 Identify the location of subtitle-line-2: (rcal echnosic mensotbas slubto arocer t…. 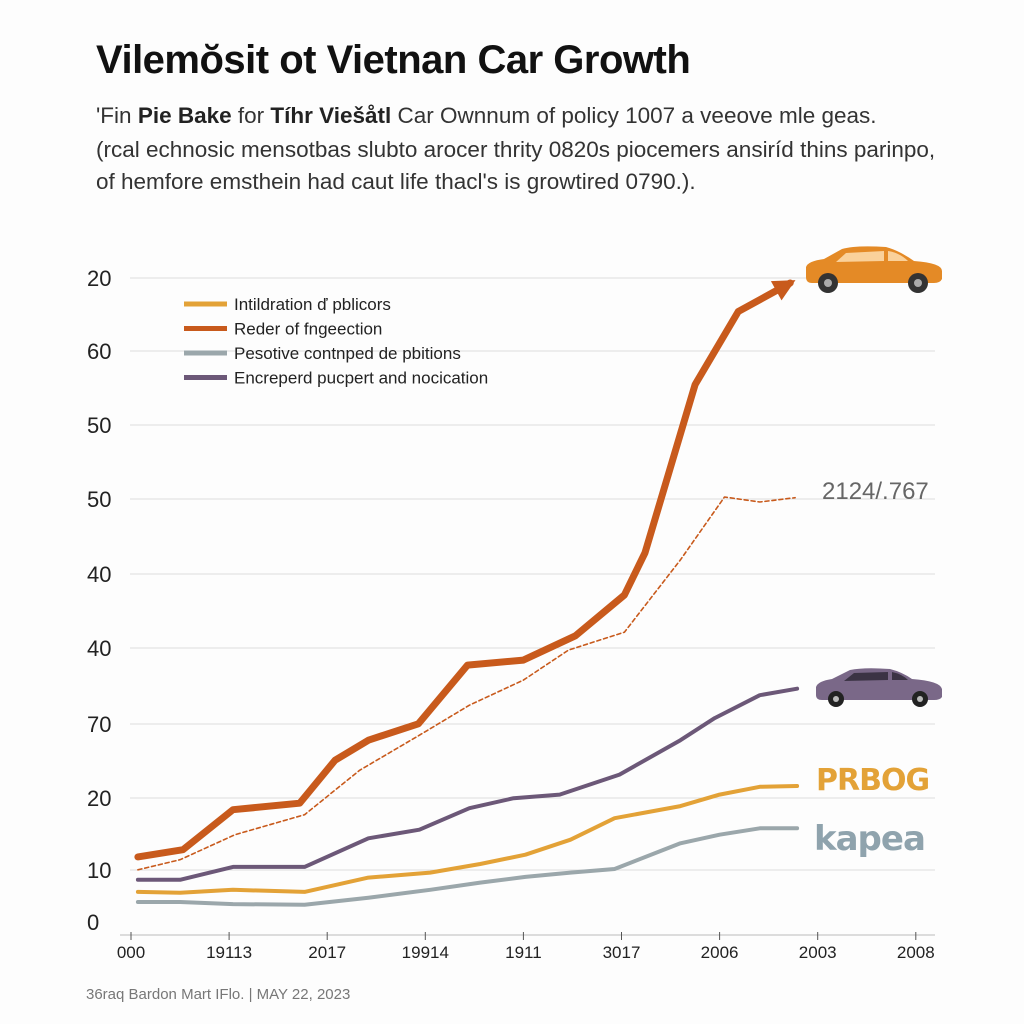
(516, 149).